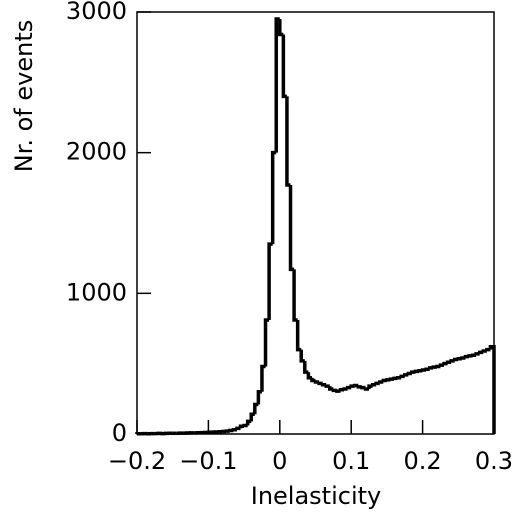 This screenshot has height=520, width=517. I want to click on y-tick-label: 1000, so click(96, 292).